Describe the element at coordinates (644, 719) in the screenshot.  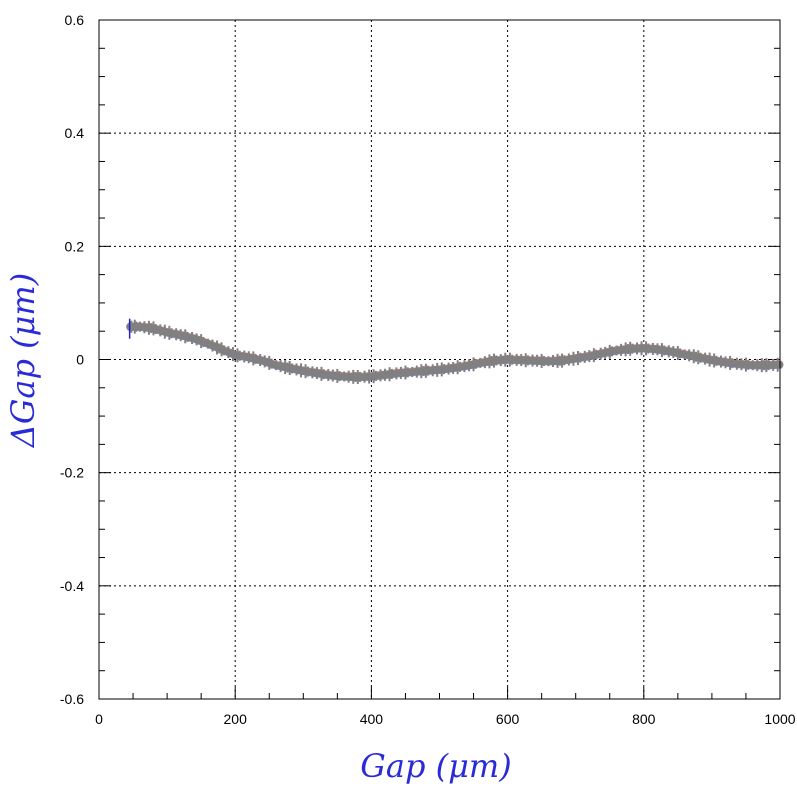
I see `x-tick-label: 800` at that location.